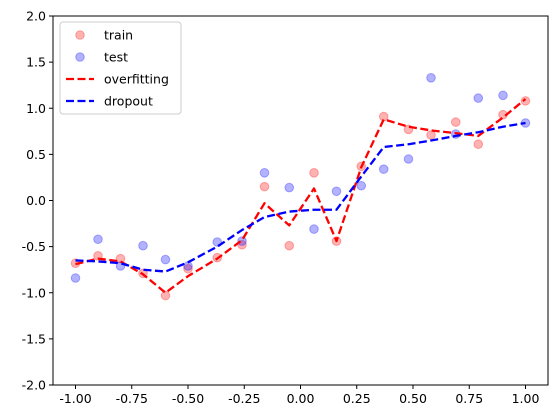  What do you see at coordinates (36, 16) in the screenshot?
I see `y-tick-label: 2.0` at bounding box center [36, 16].